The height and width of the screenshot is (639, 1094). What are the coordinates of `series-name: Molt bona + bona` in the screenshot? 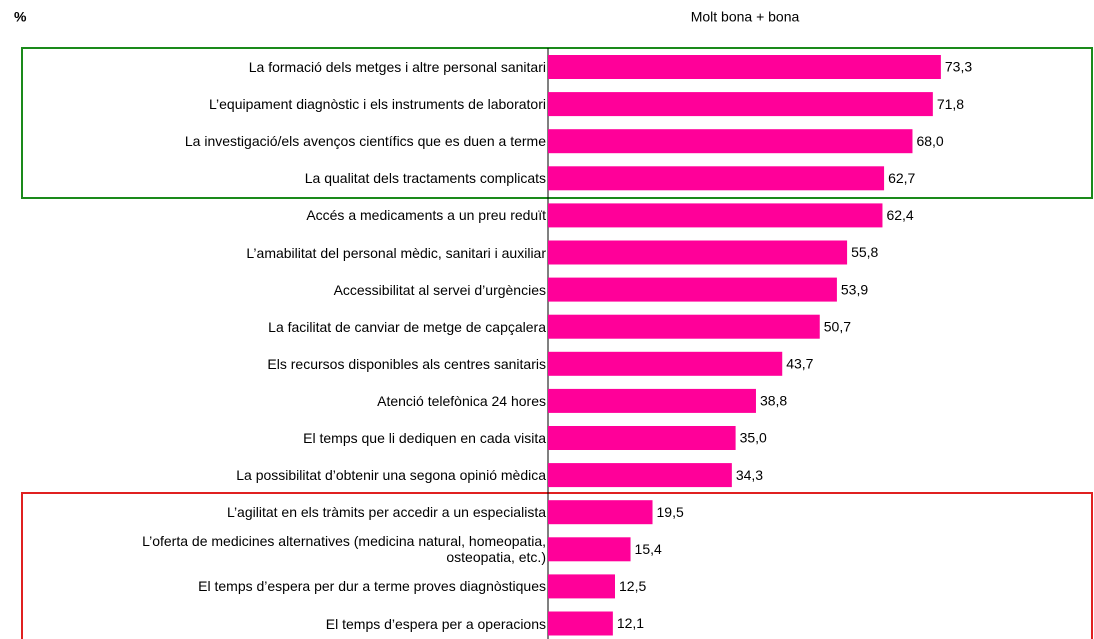 It's located at (745, 17).